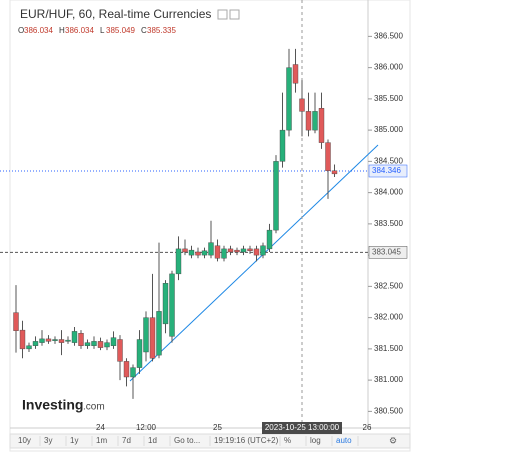 Image resolution: width=515 pixels, height=461 pixels. Describe the element at coordinates (388, 160) in the screenshot. I see `y-tick-label: 384.500` at that location.